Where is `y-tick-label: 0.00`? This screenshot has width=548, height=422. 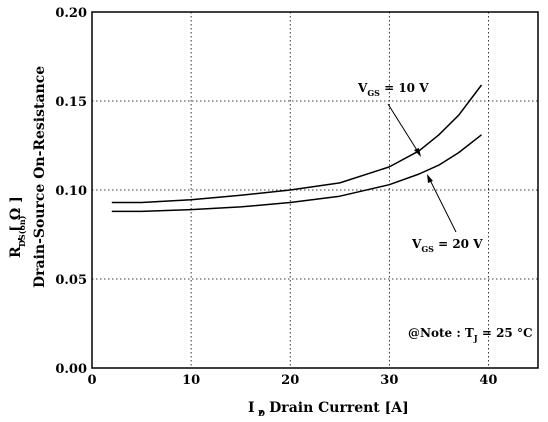 y-tick-label: 0.00 is located at coordinates (71, 369).